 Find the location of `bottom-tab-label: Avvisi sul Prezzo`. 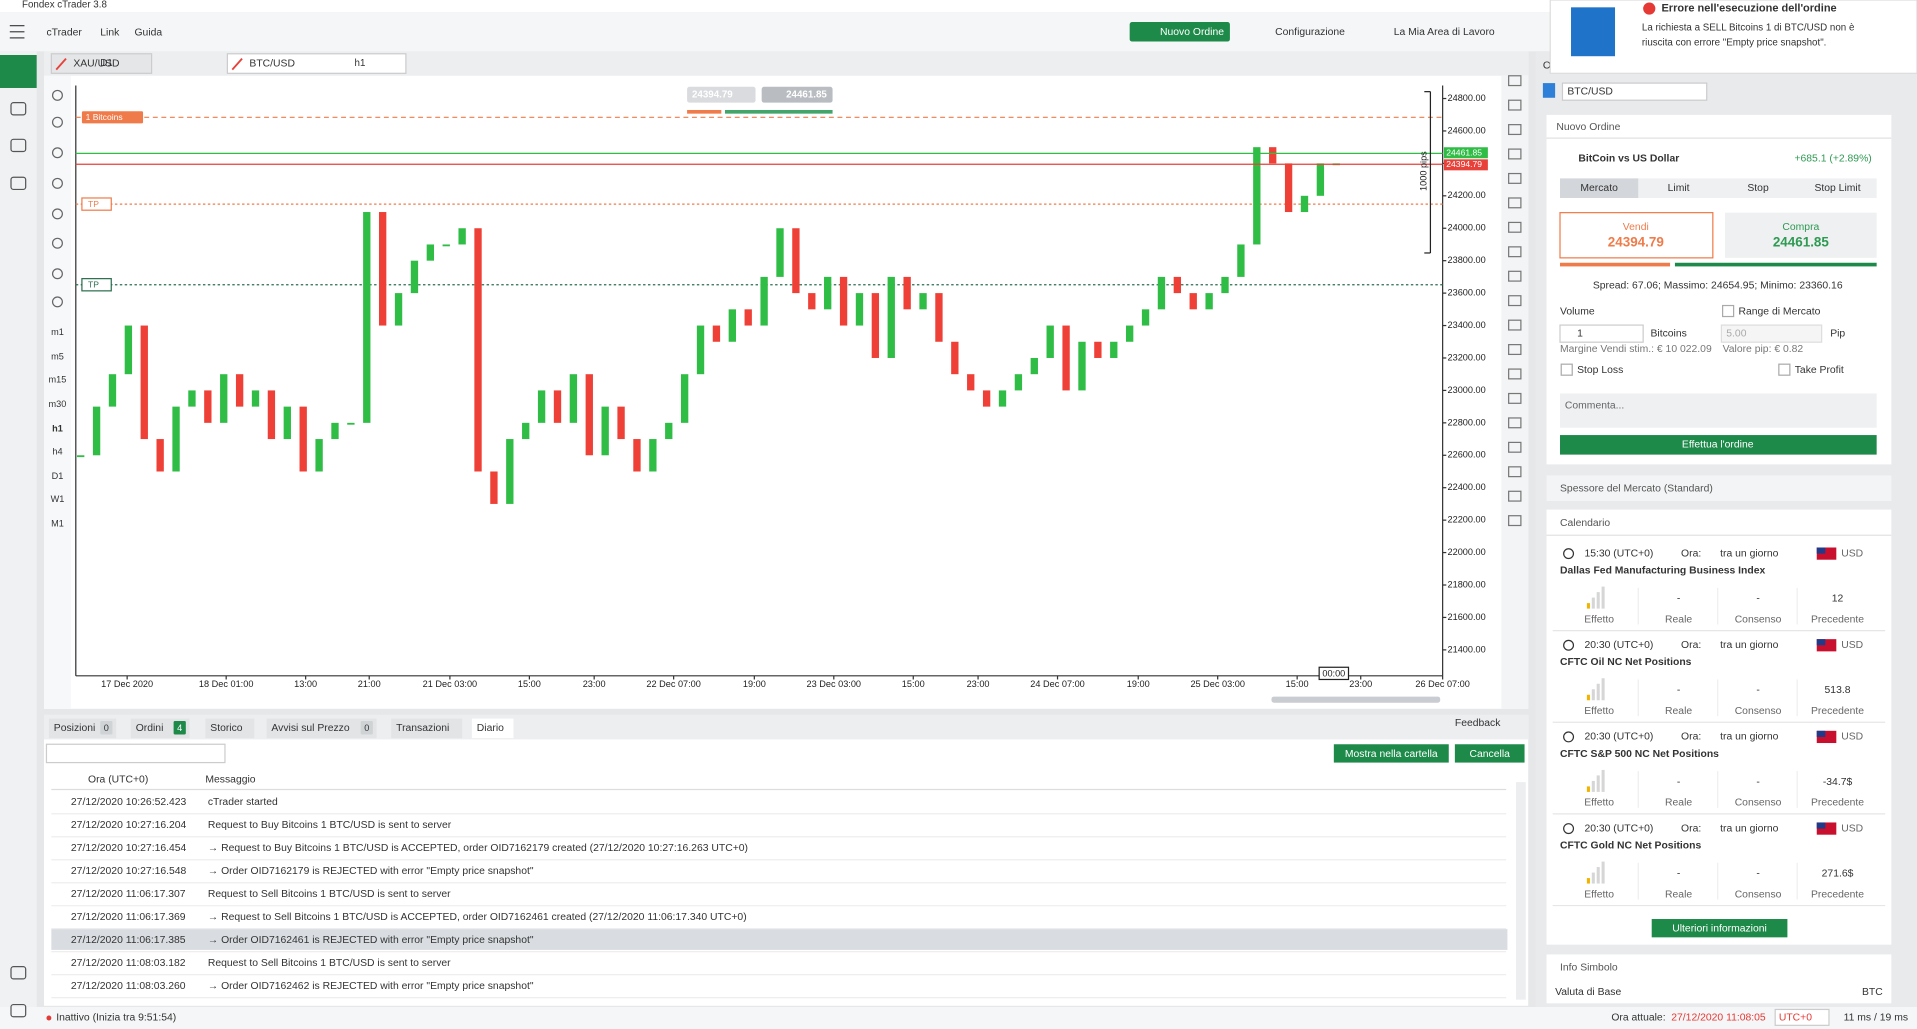

bottom-tab-label: Avvisi sul Prezzo is located at coordinates (310, 728).